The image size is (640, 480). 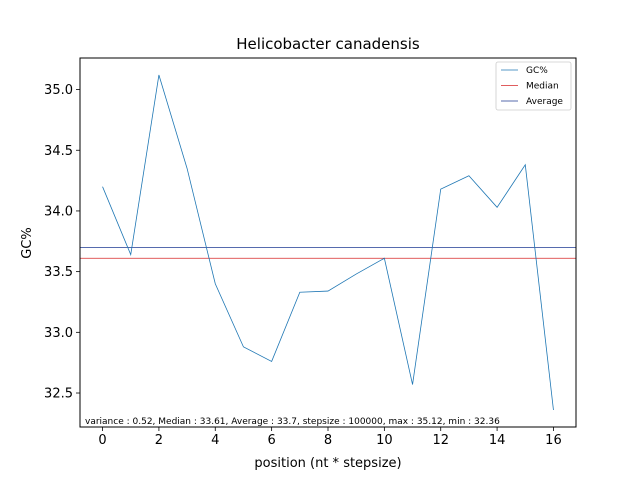 I want to click on x-tick-label: 10, so click(x=384, y=440).